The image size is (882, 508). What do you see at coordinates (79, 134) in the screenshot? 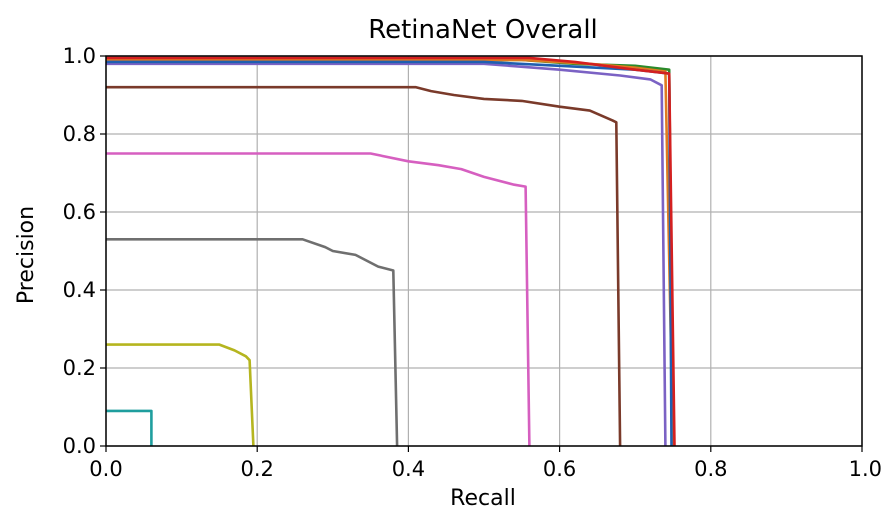
I see `y-tick-label: 0.8` at bounding box center [79, 134].